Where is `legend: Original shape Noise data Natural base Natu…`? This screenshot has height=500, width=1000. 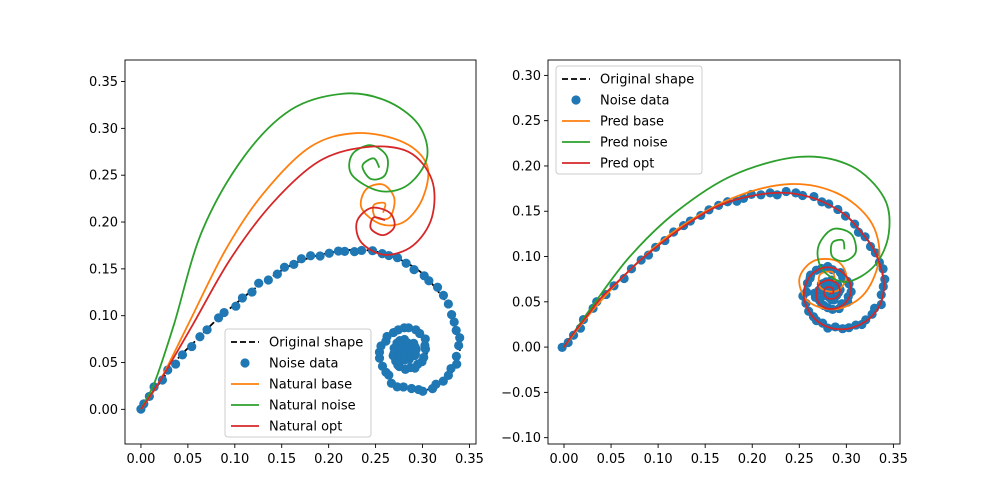 legend: Original shape Noise data Natural base Natu… is located at coordinates (298, 383).